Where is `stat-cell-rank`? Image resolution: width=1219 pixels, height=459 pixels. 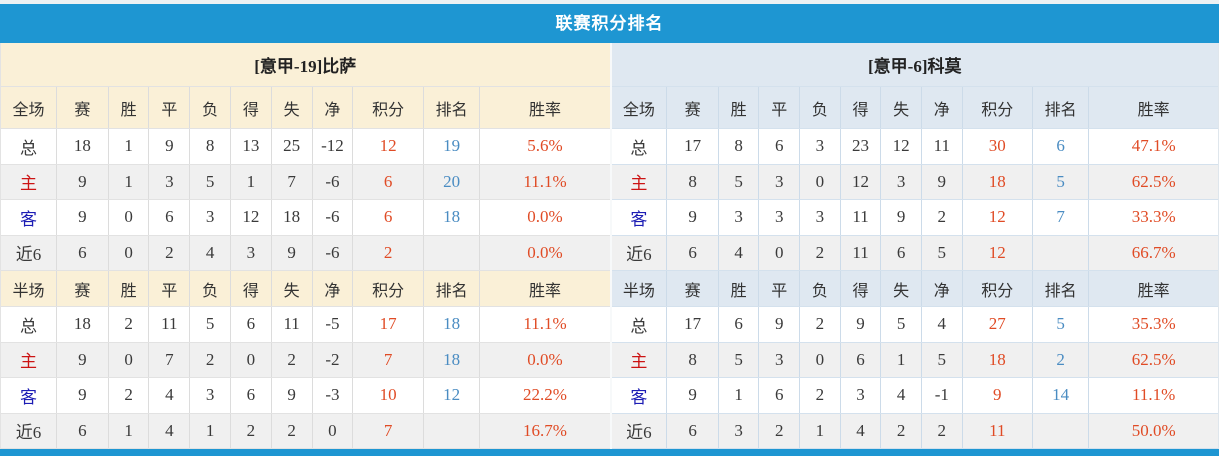 stat-cell-rank is located at coordinates (1061, 252).